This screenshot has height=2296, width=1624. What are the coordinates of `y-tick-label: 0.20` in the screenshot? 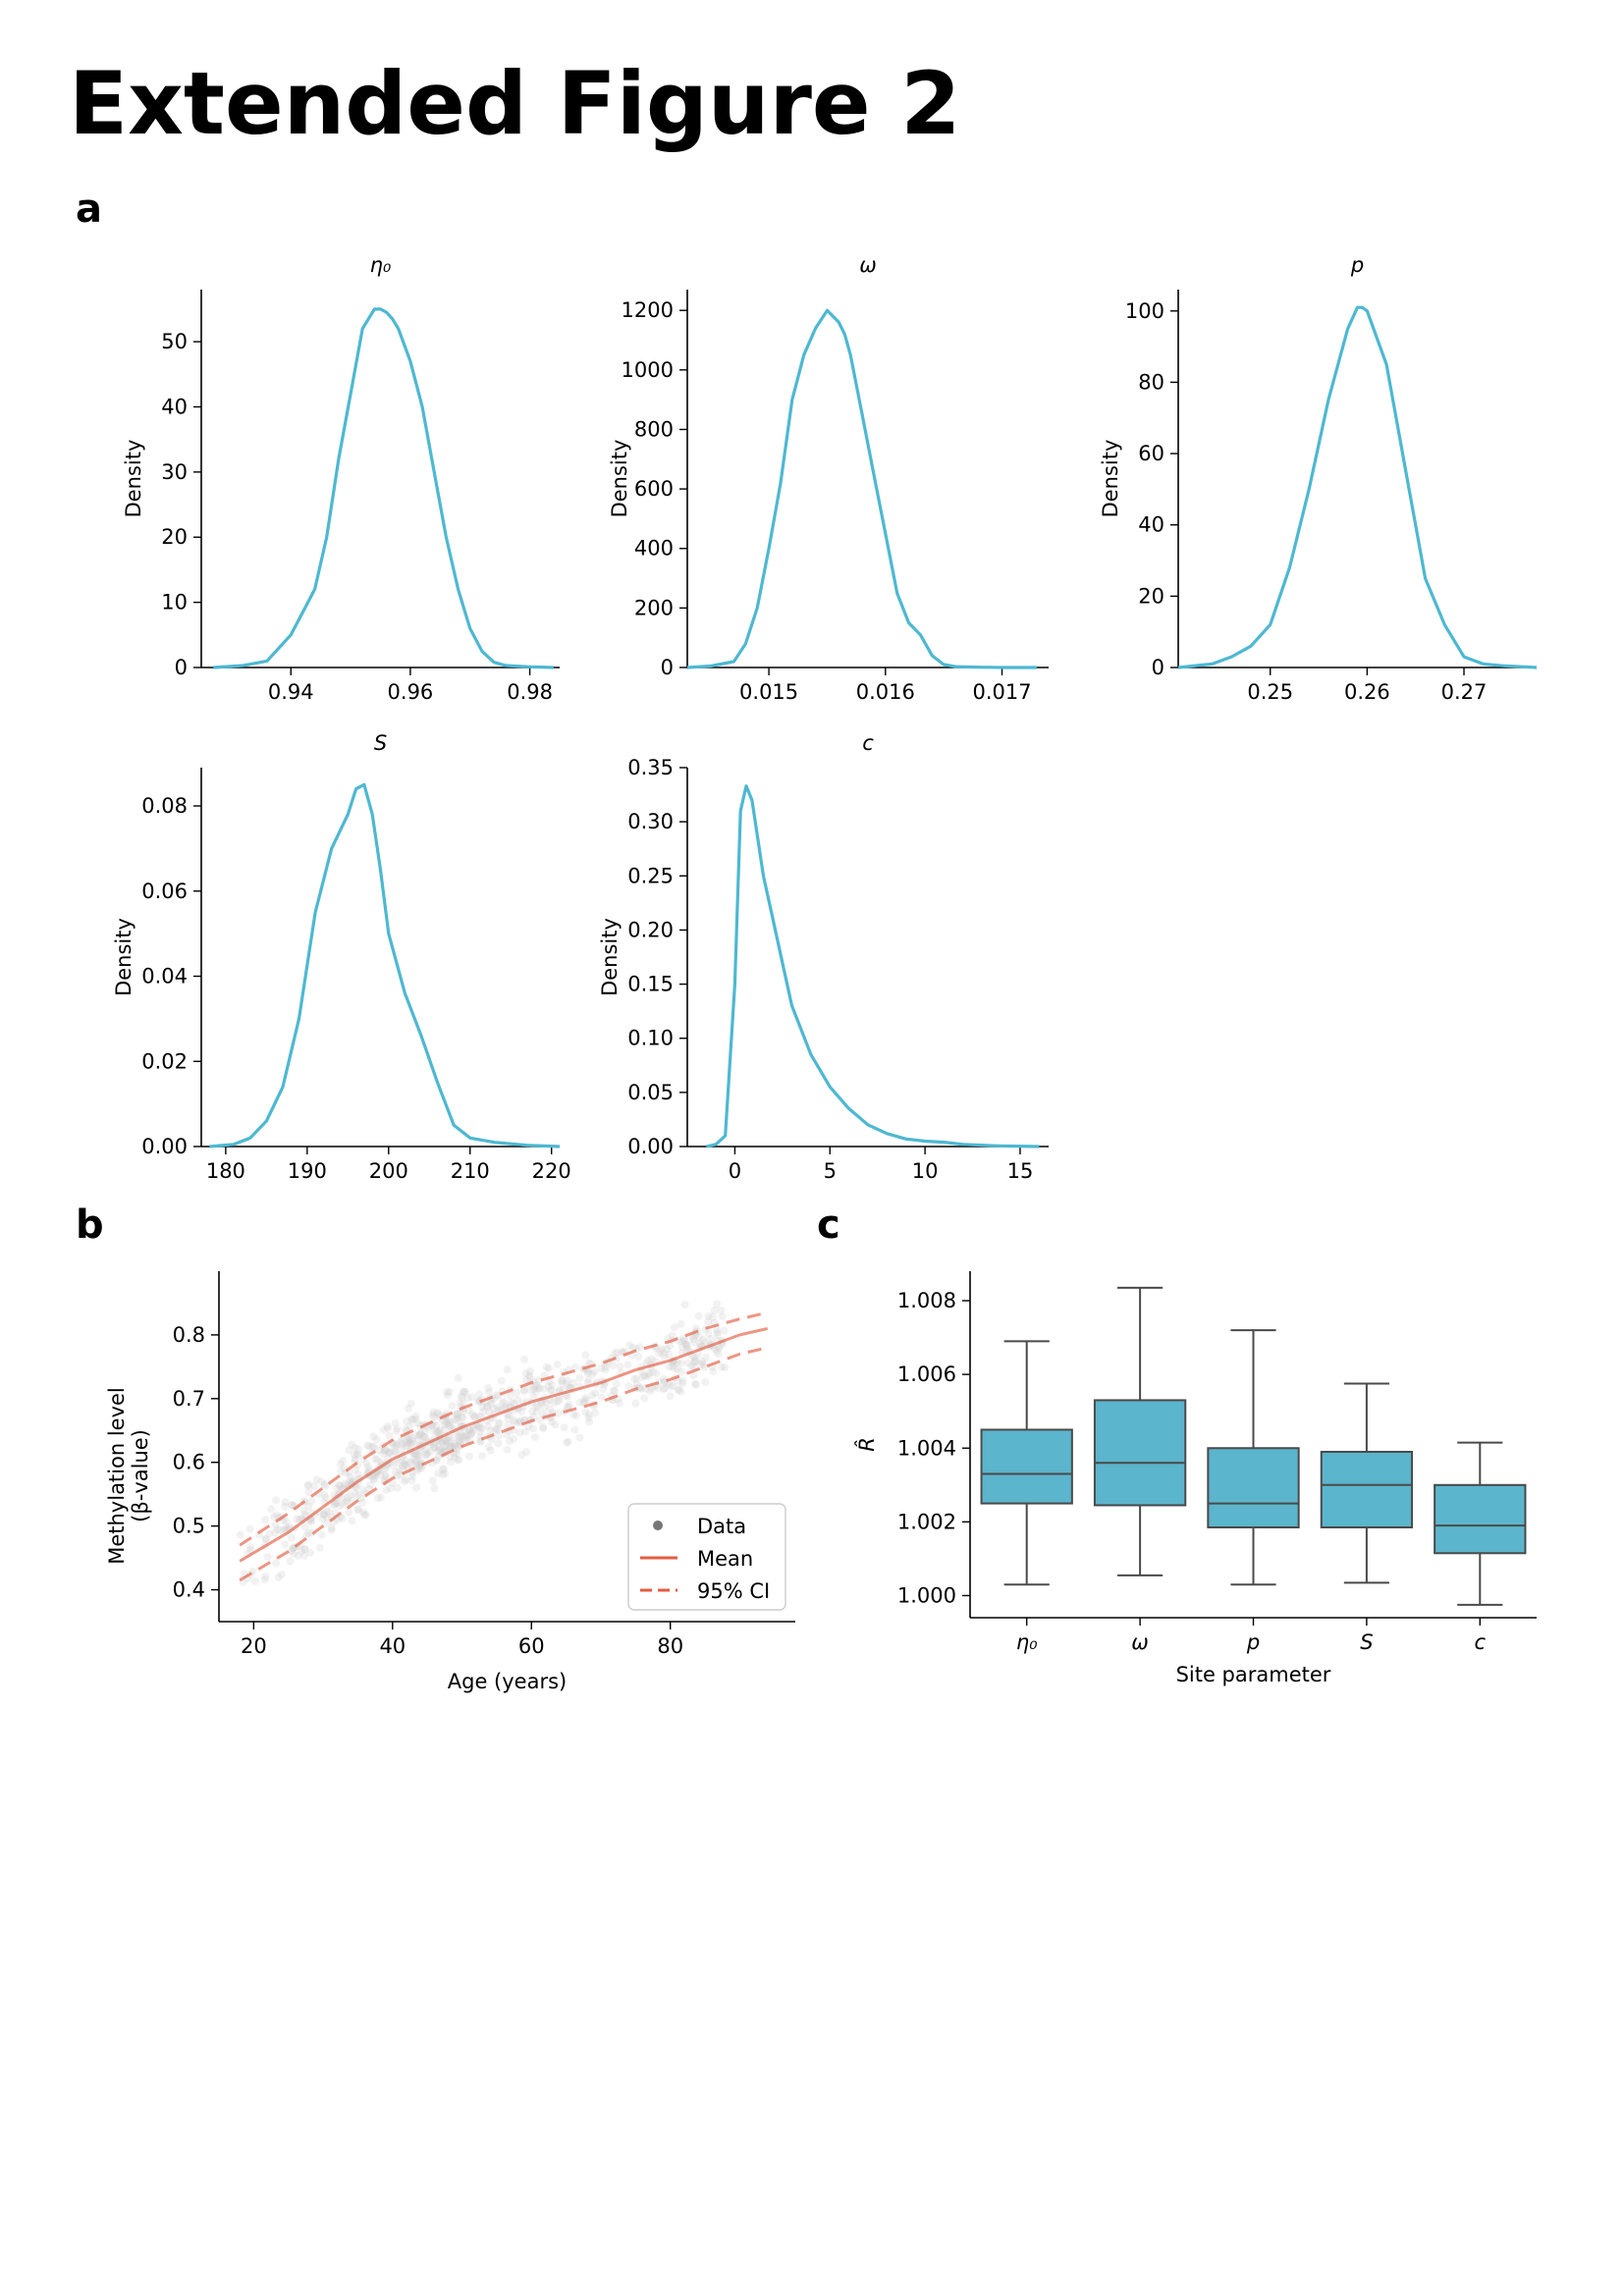 It's located at (650, 929).